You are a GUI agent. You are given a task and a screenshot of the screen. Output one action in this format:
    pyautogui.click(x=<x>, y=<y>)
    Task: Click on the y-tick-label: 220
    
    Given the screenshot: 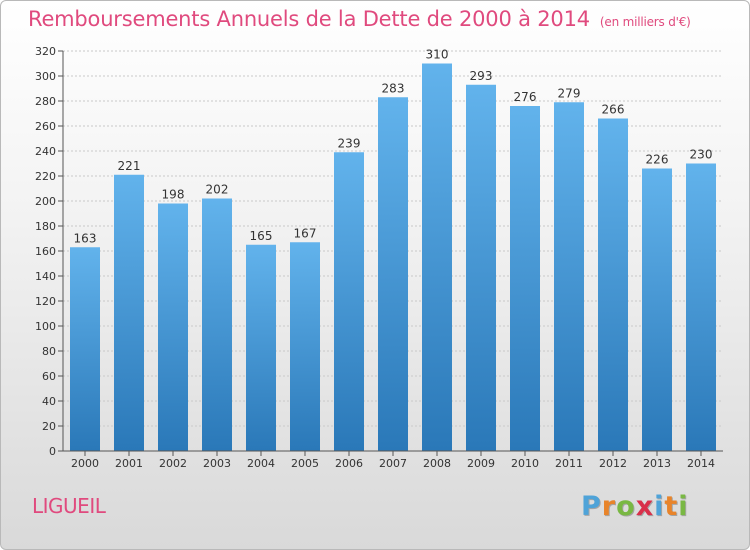 What is the action you would take?
    pyautogui.click(x=45, y=176)
    